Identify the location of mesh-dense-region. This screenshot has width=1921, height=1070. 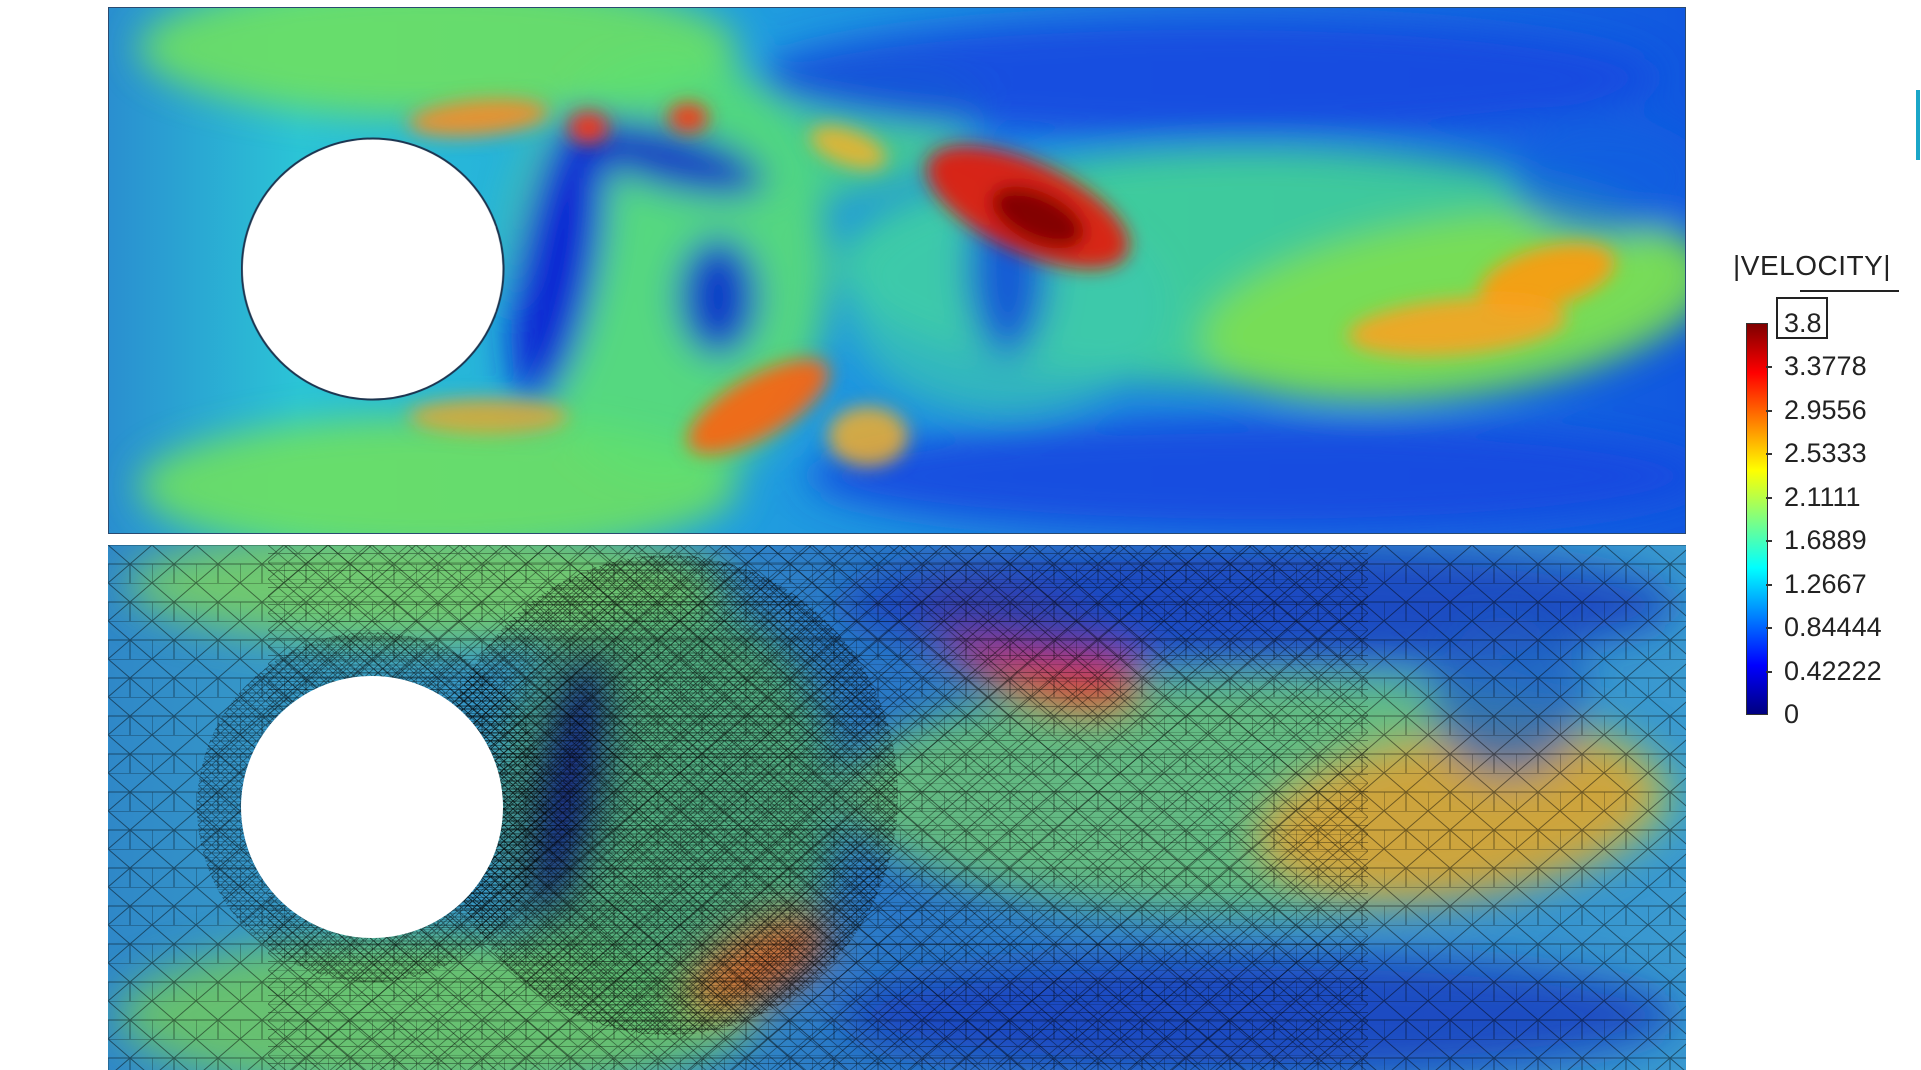
(668, 795).